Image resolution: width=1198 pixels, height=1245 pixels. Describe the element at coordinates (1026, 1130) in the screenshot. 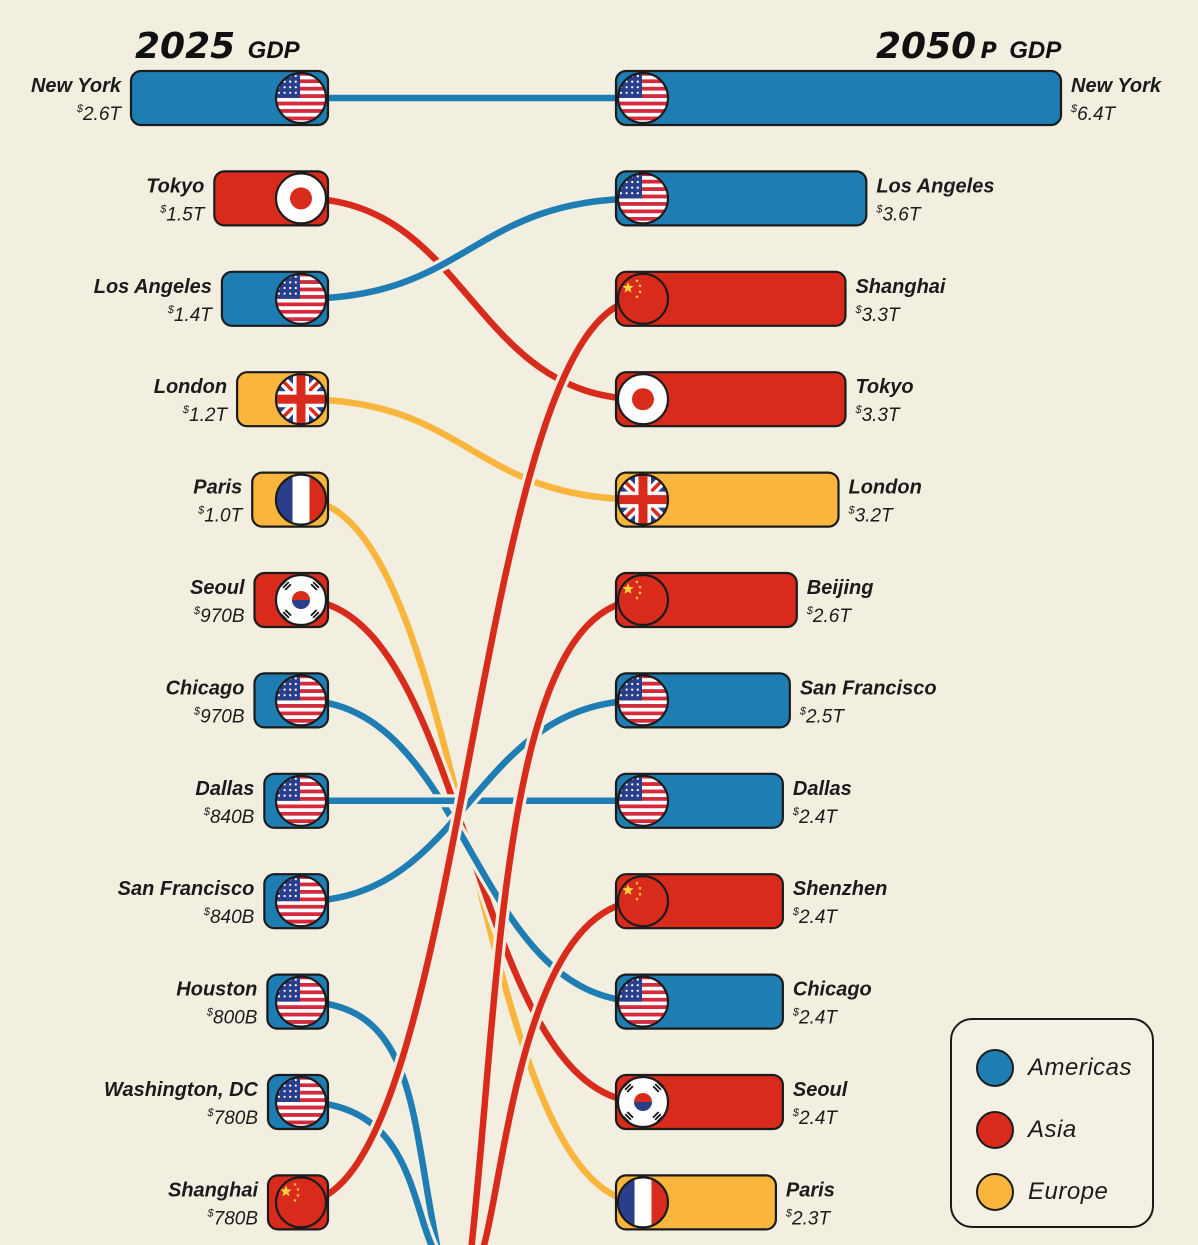

I see `legend-item-asia: Asia` at that location.